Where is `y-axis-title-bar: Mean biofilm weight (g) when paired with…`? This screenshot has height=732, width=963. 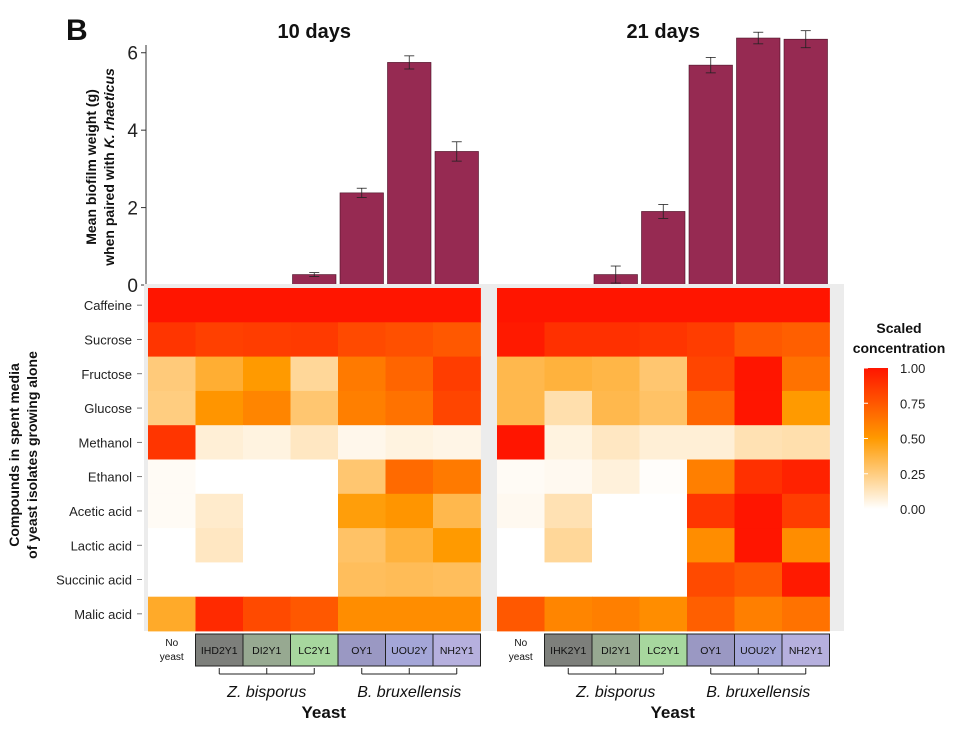 y-axis-title-bar: Mean biofilm weight (g) when paired with… is located at coordinates (100, 167).